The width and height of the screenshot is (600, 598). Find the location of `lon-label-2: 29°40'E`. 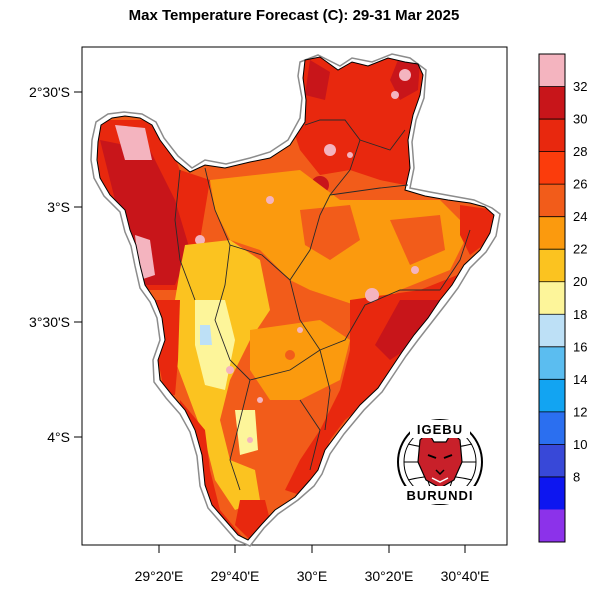

lon-label-2: 29°40'E is located at coordinates (235, 576).